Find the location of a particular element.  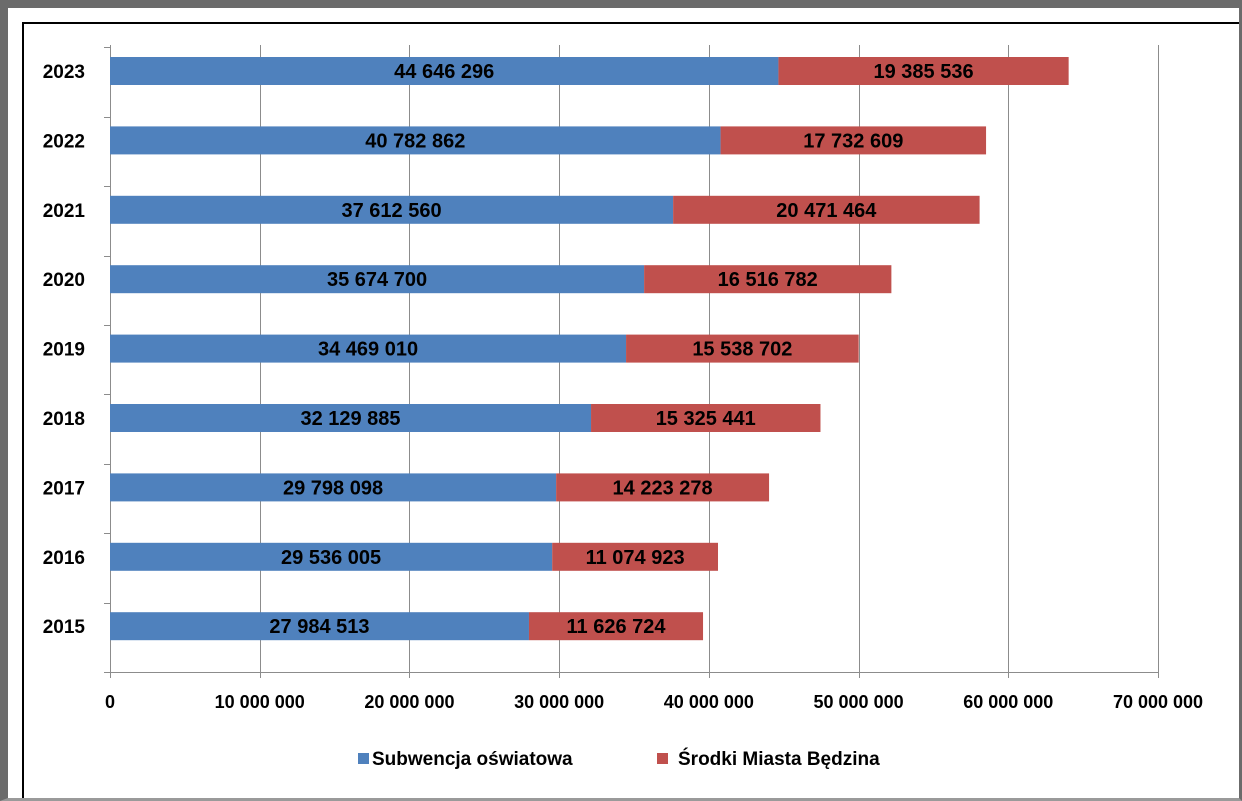

category-label-2020: 2020 is located at coordinates (64, 280).